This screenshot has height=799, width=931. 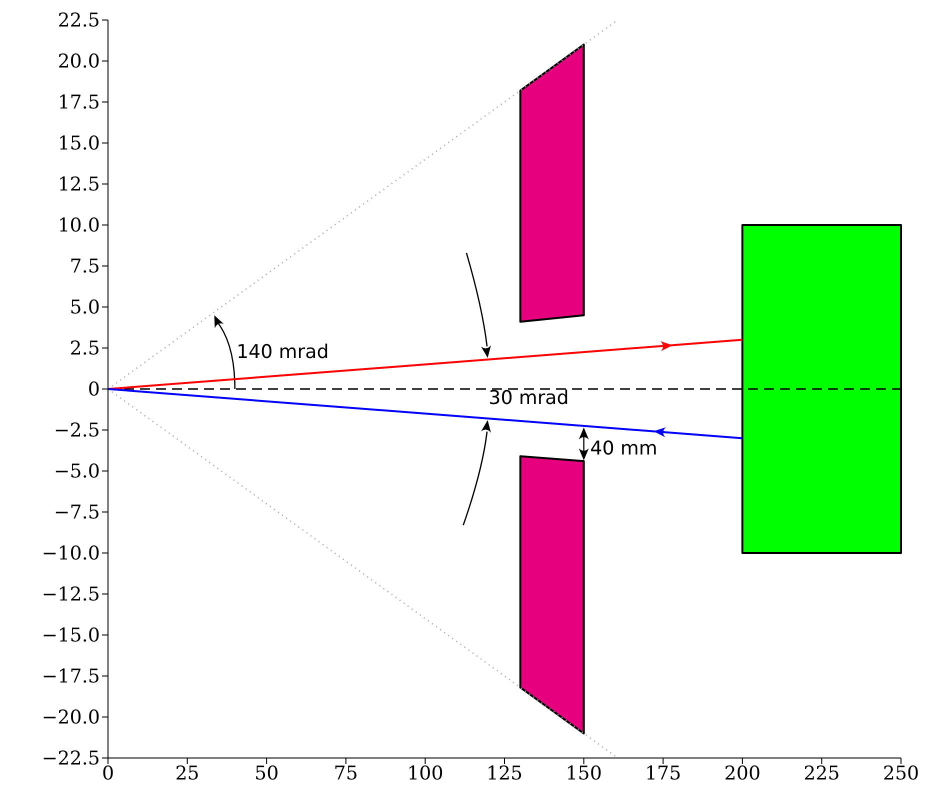 What do you see at coordinates (85, 307) in the screenshot?
I see `y-tick-label: 5.0` at bounding box center [85, 307].